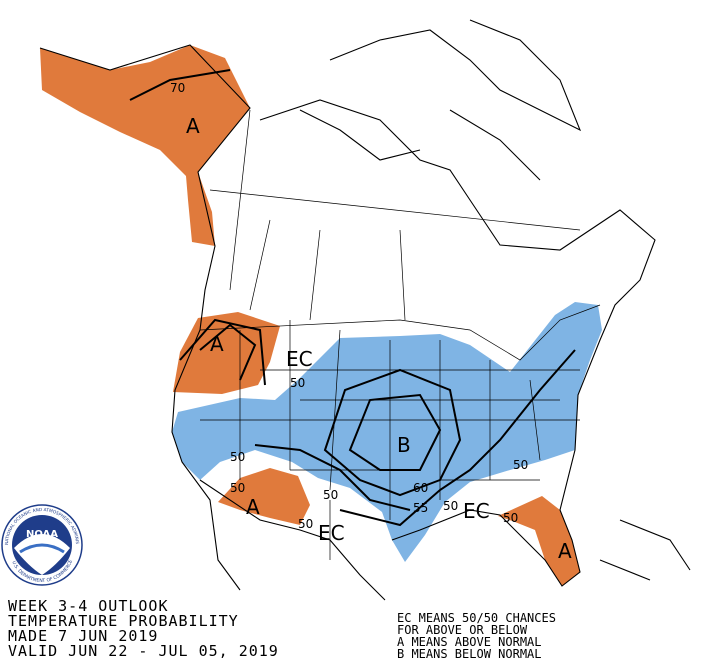 This screenshot has height=668, width=719. Describe the element at coordinates (539, 541) in the screenshot. I see `above-area-florida` at that location.